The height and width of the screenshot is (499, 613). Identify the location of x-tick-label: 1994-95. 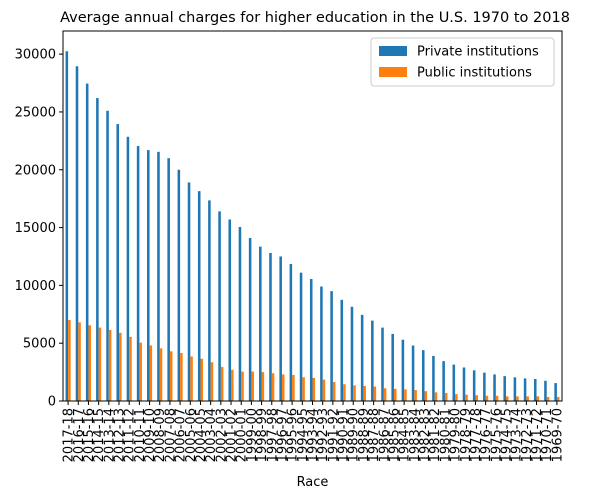
(303, 435).